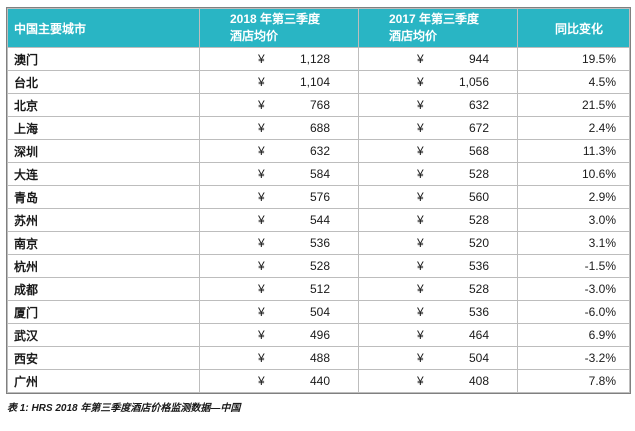 The image size is (635, 431). I want to click on price-2017-value: 464, so click(478, 335).